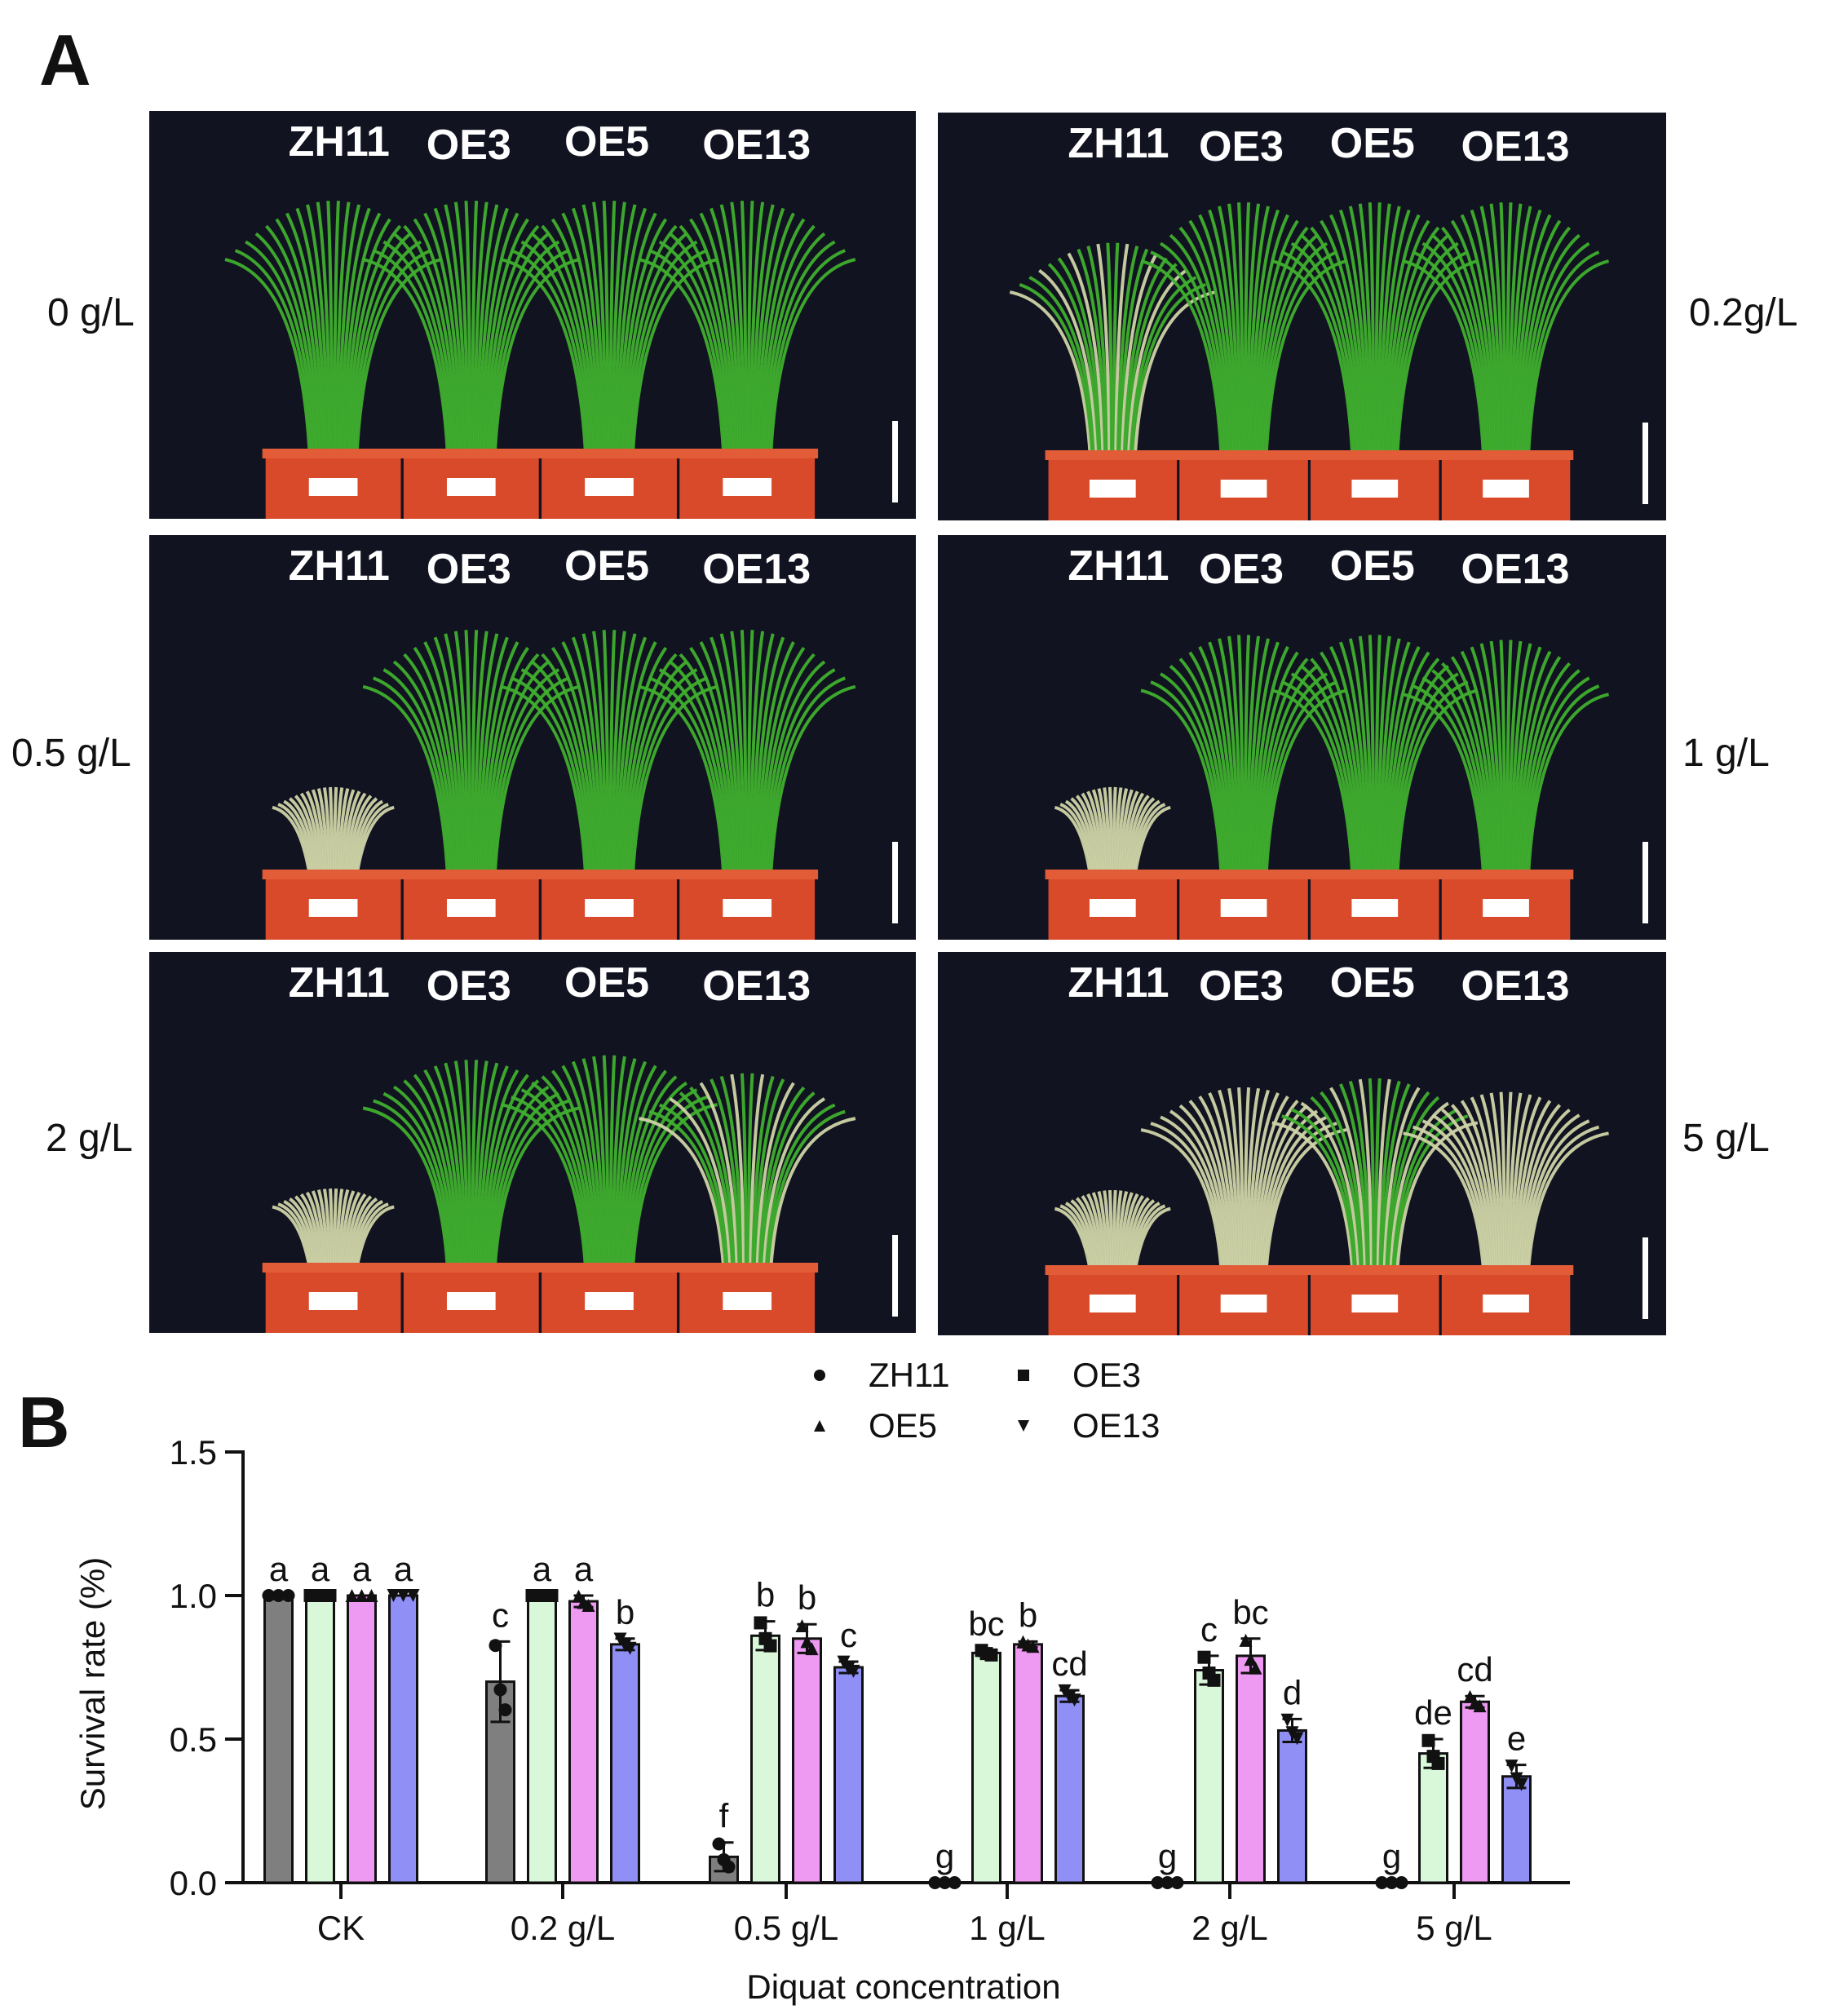  Describe the element at coordinates (91, 312) in the screenshot. I see `concentration-label: 0 g/L` at that location.